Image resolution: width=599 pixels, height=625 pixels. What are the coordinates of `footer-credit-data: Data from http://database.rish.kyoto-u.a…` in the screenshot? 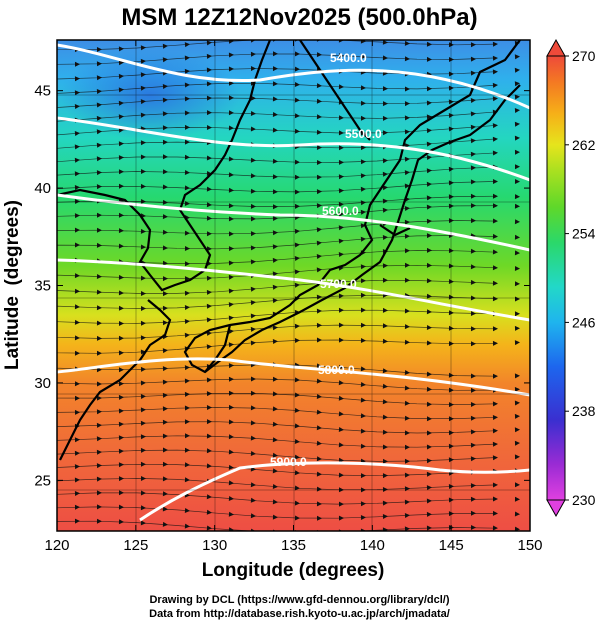 It's located at (299, 614).